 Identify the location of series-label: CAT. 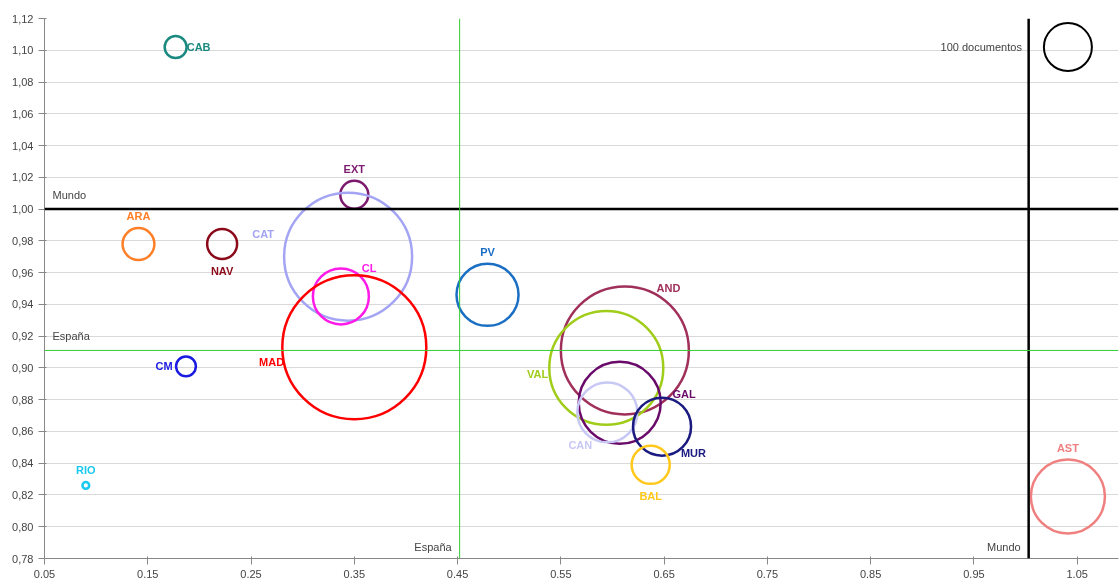
(263, 233).